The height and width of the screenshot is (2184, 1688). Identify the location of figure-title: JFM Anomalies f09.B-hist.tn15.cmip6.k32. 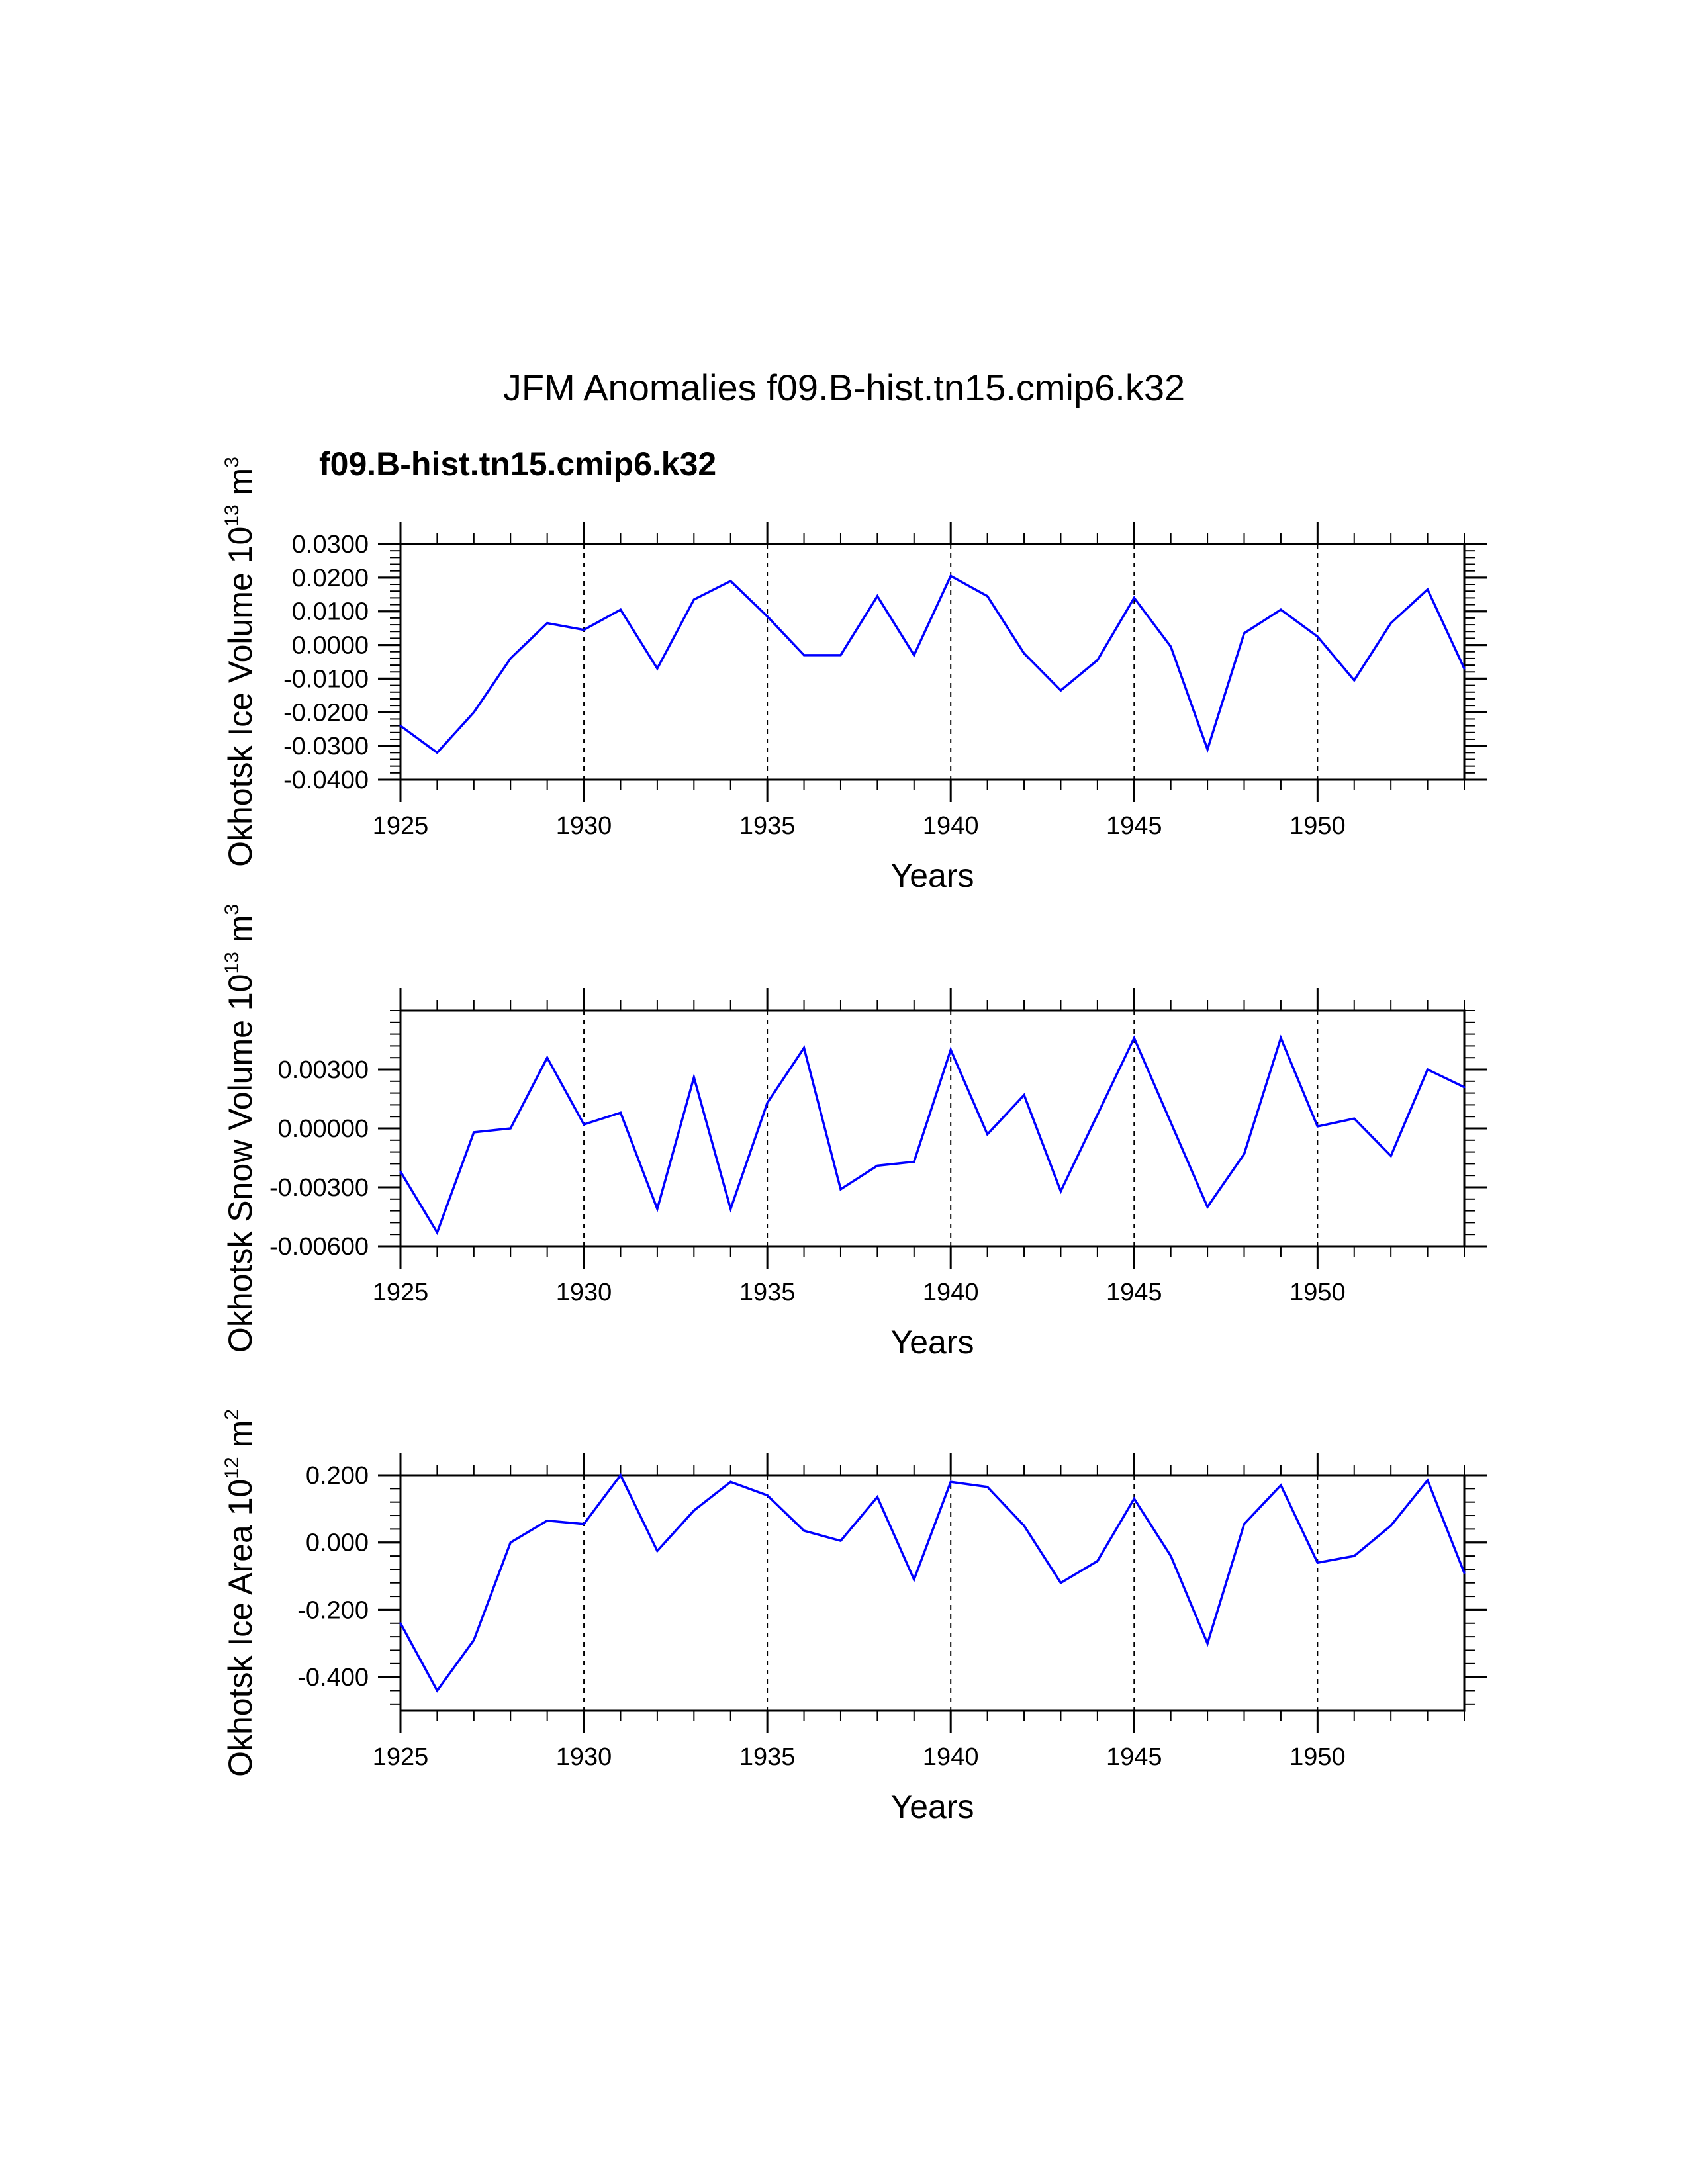
(844, 387).